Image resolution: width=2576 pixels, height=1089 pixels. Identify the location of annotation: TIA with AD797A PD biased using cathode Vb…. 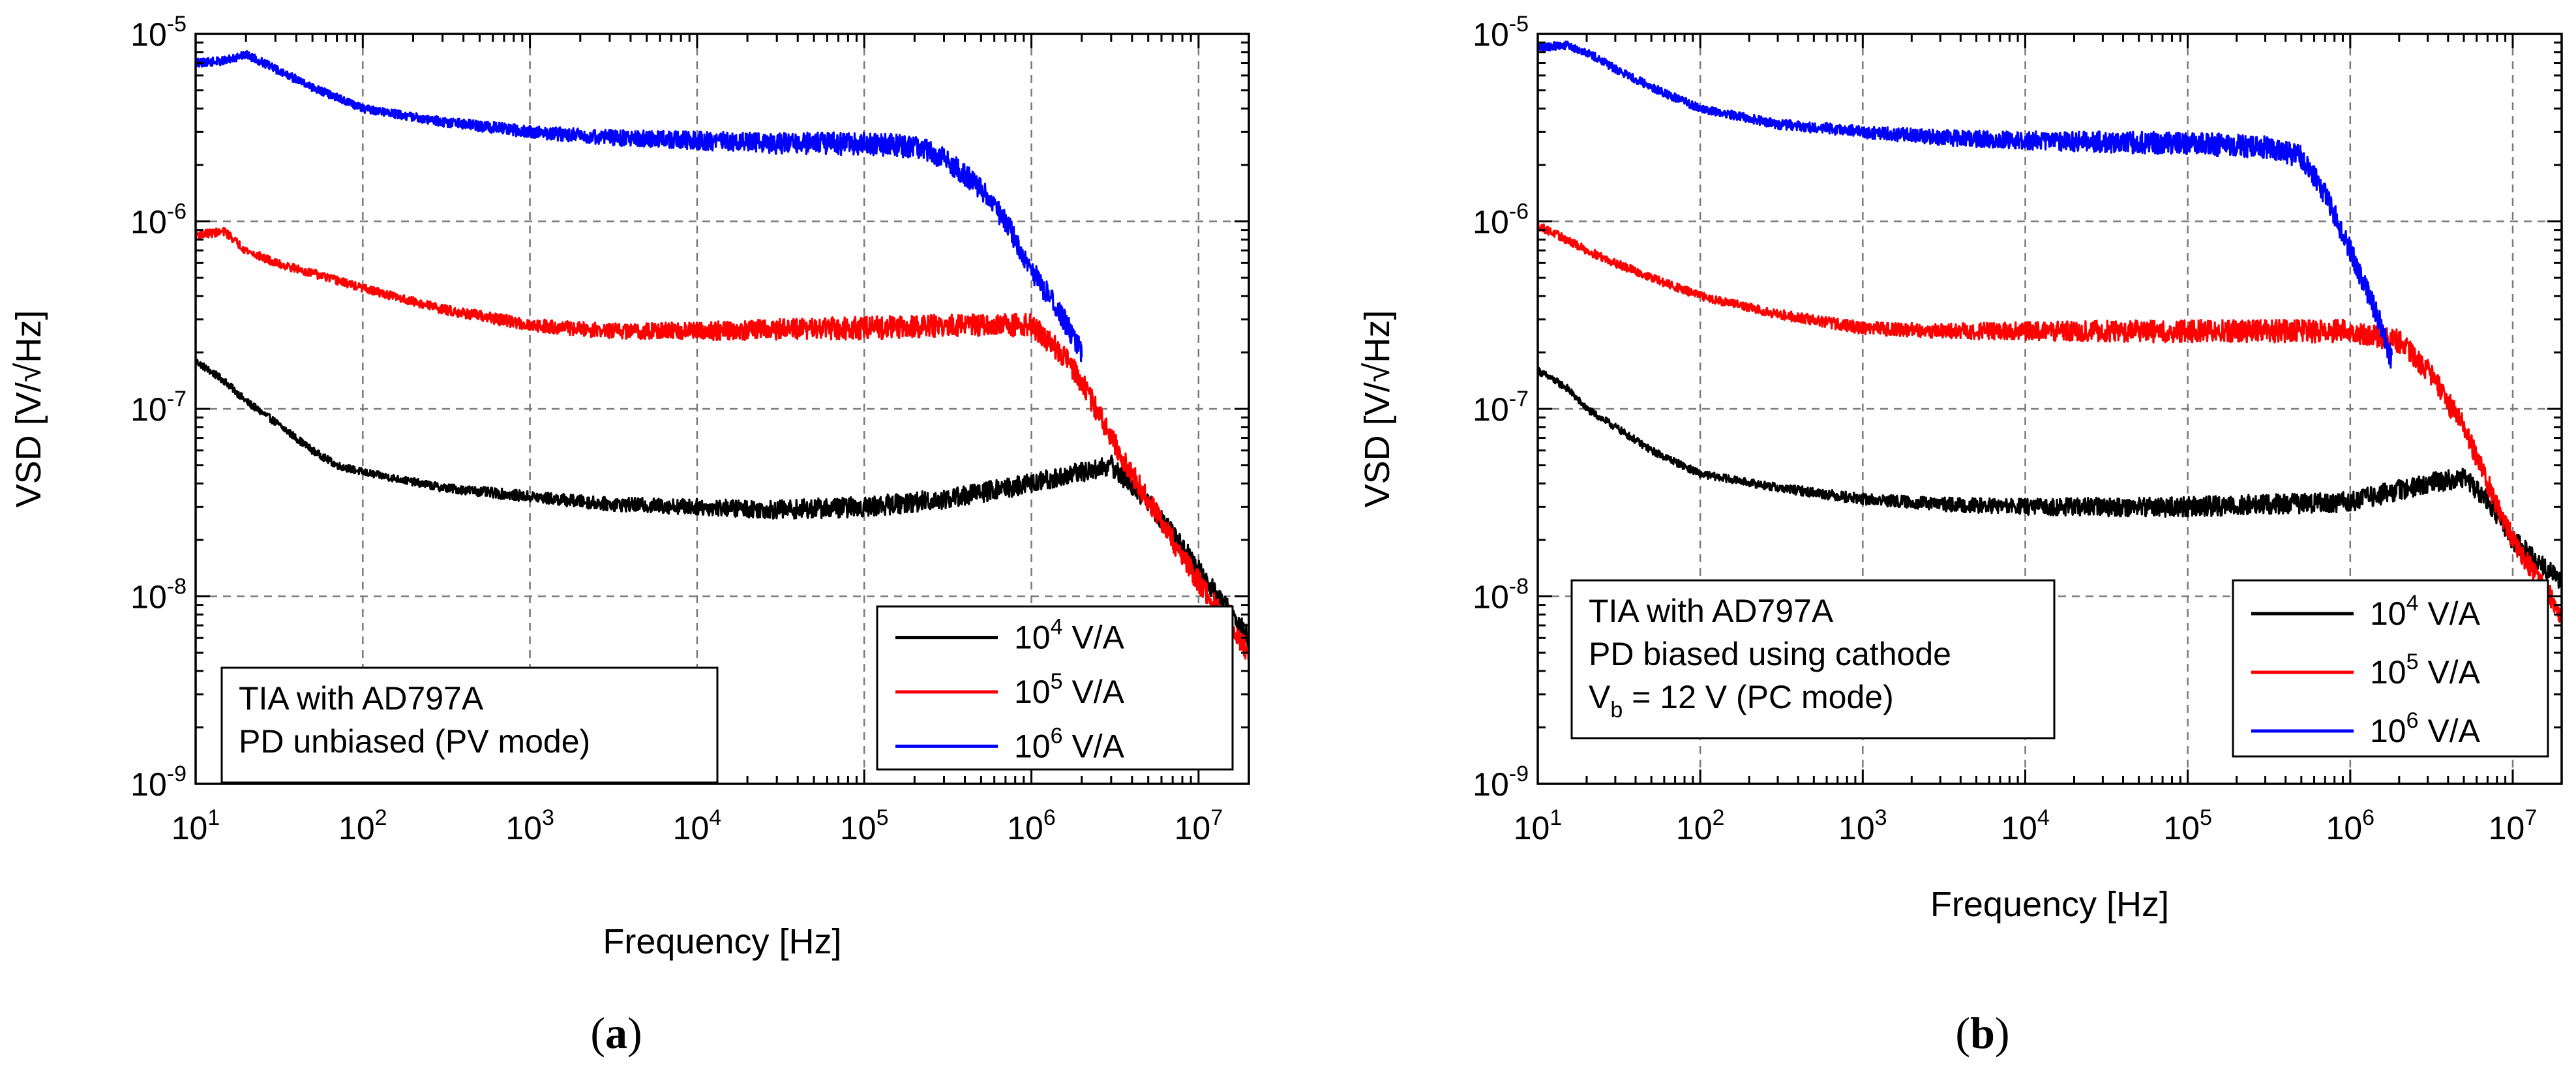
(1813, 659).